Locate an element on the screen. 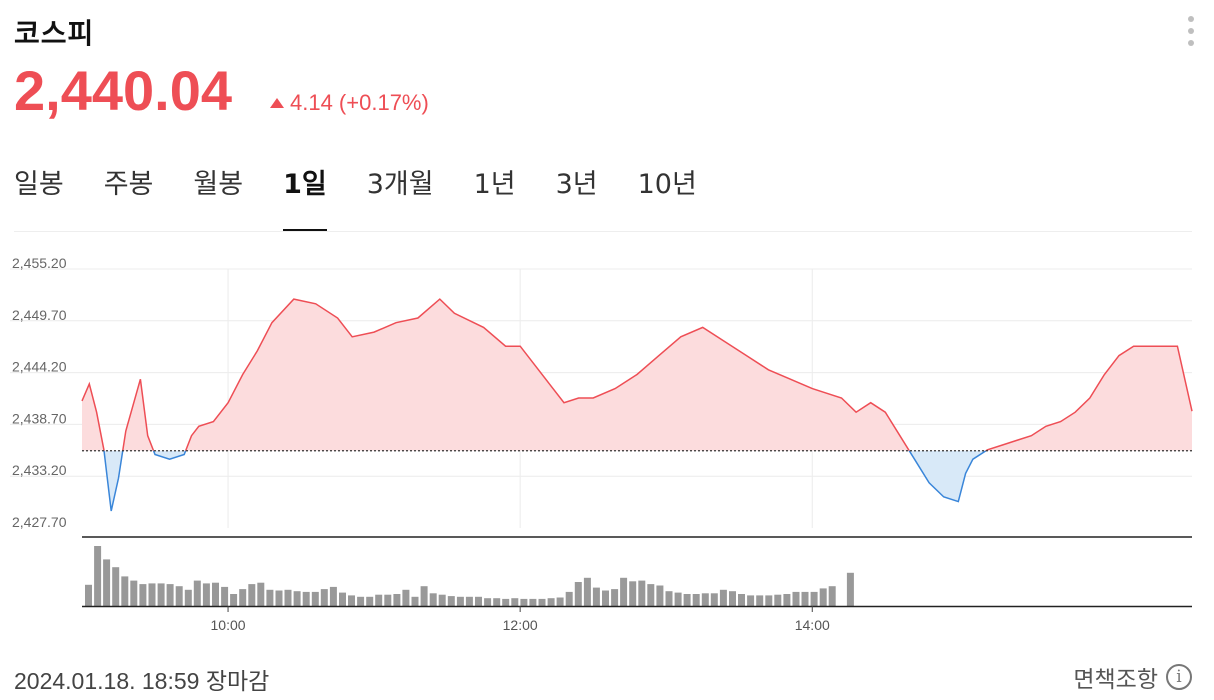 Image resolution: width=1214 pixels, height=700 pixels. price-change: 4.14 (+0.17%) is located at coordinates (349, 103).